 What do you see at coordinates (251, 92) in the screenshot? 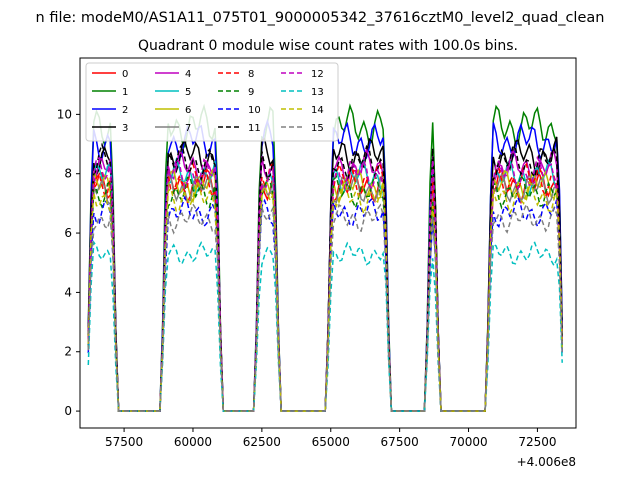
I see `legend-label-9: 9` at bounding box center [251, 92].